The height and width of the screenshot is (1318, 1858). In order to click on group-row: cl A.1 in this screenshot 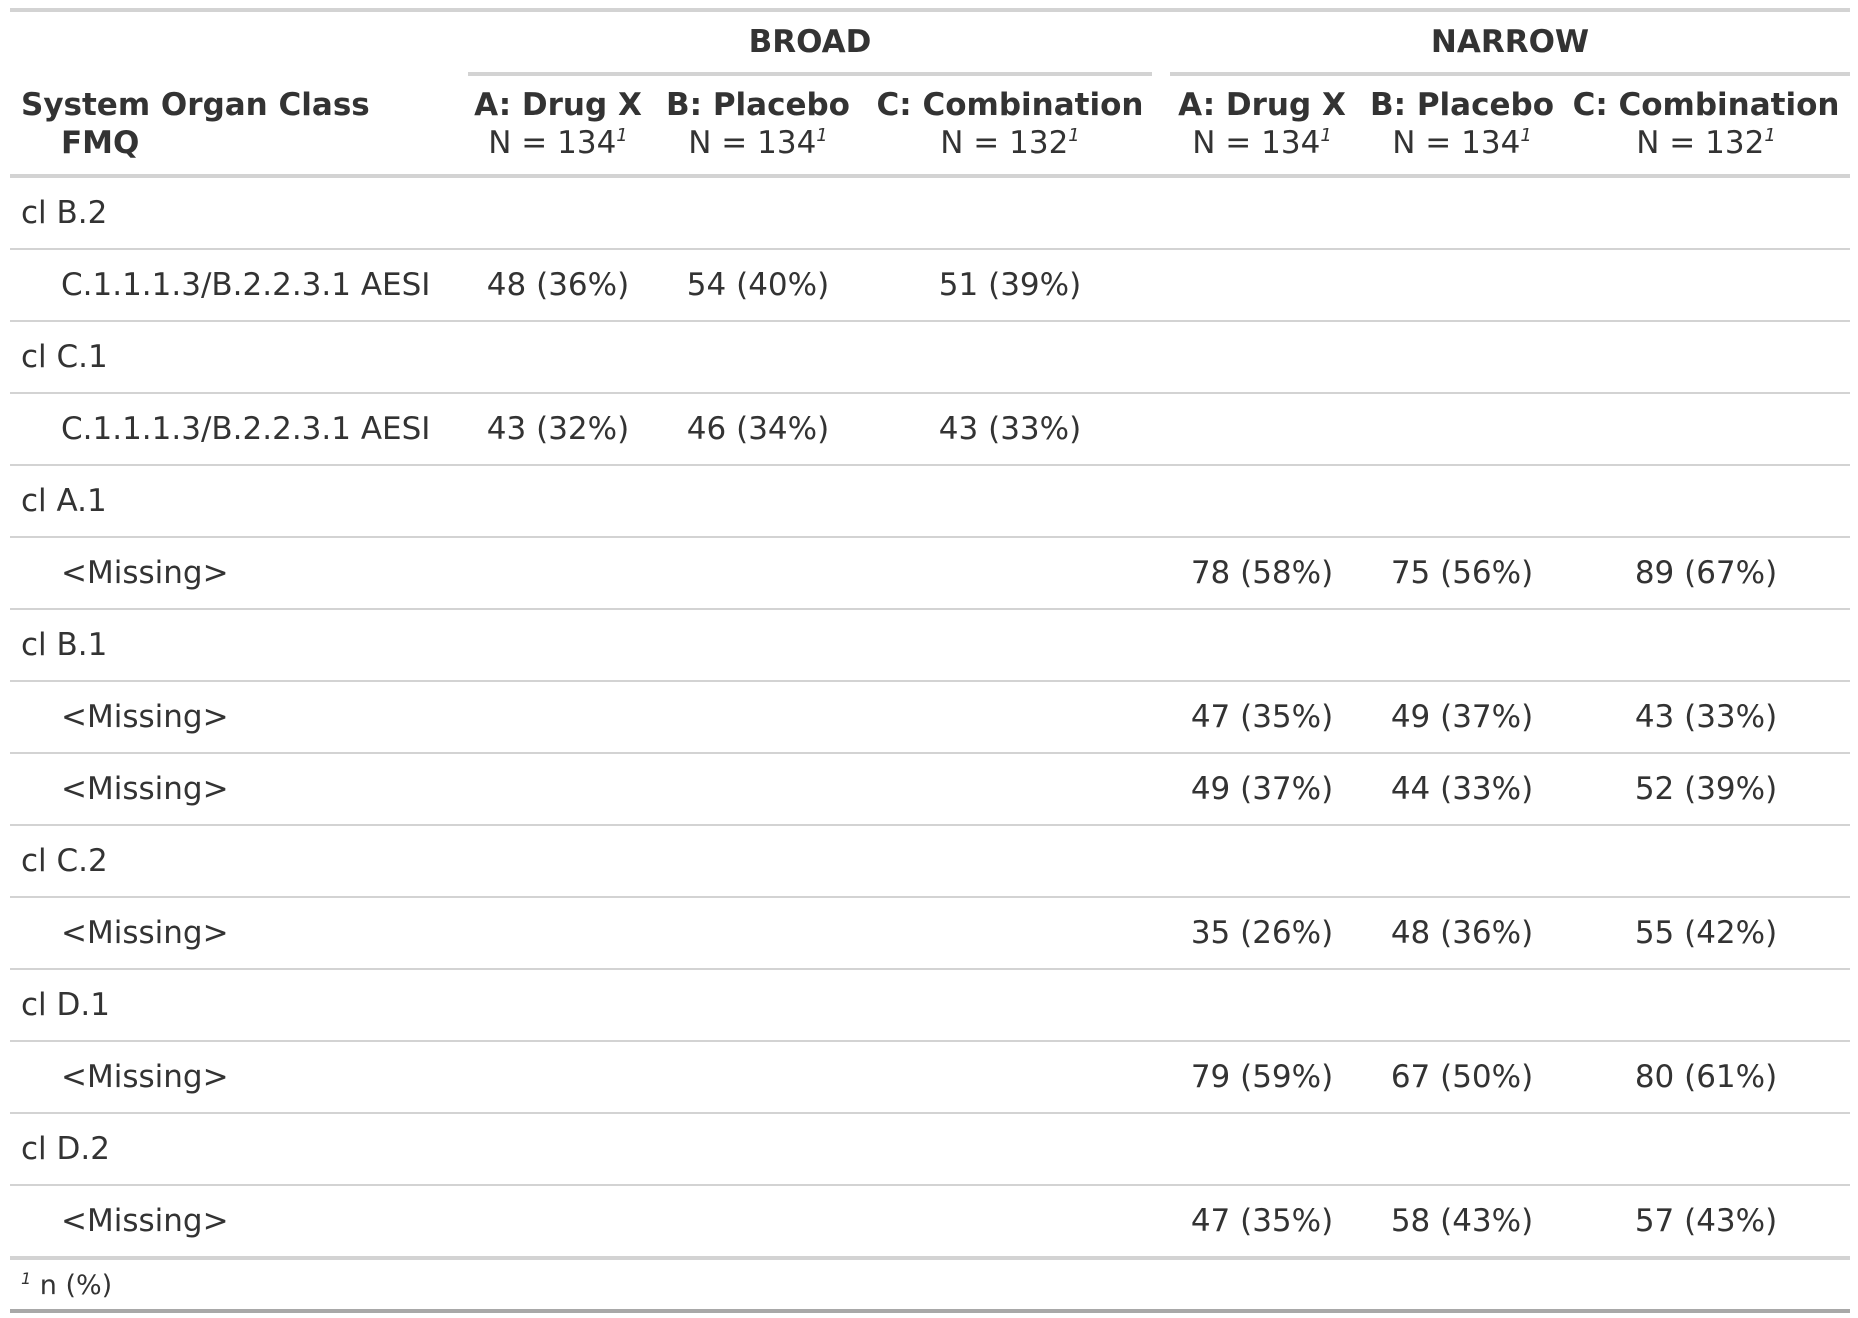, I will do `click(930, 500)`.